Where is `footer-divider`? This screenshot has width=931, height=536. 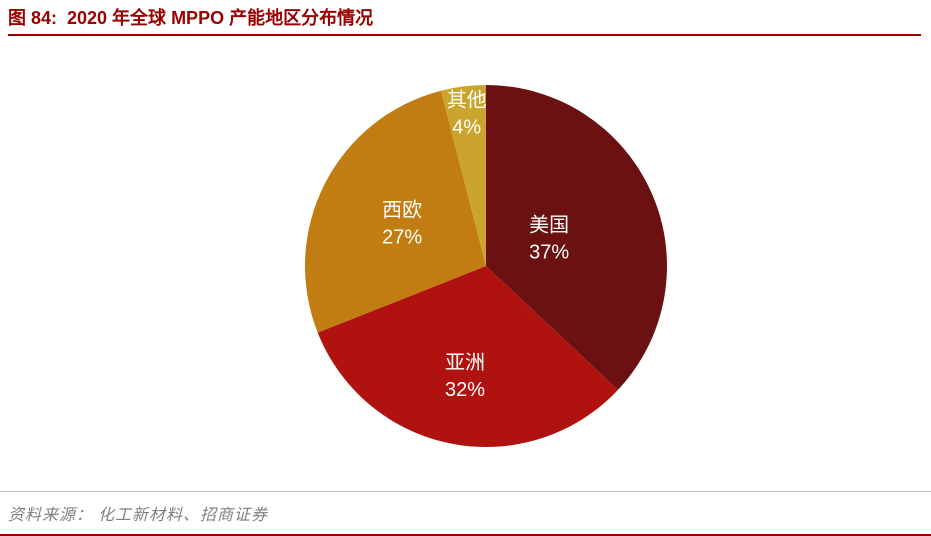
footer-divider is located at coordinates (465, 491).